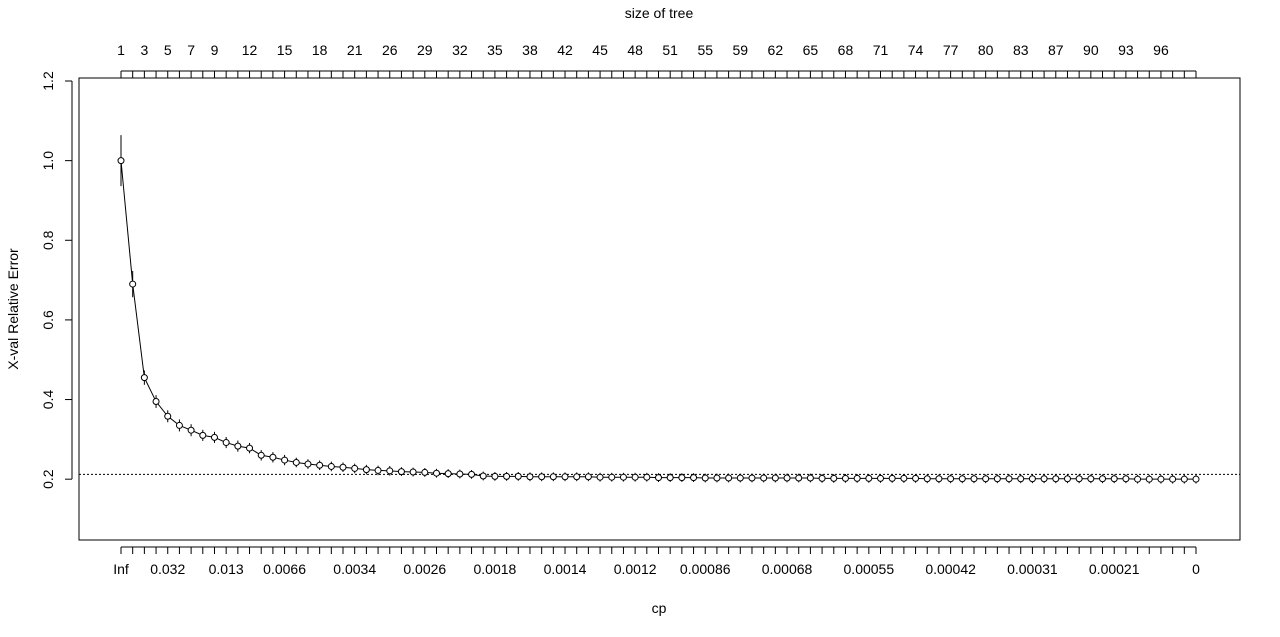 The height and width of the screenshot is (637, 1280). What do you see at coordinates (48, 320) in the screenshot?
I see `y-tick-label: 0.6` at bounding box center [48, 320].